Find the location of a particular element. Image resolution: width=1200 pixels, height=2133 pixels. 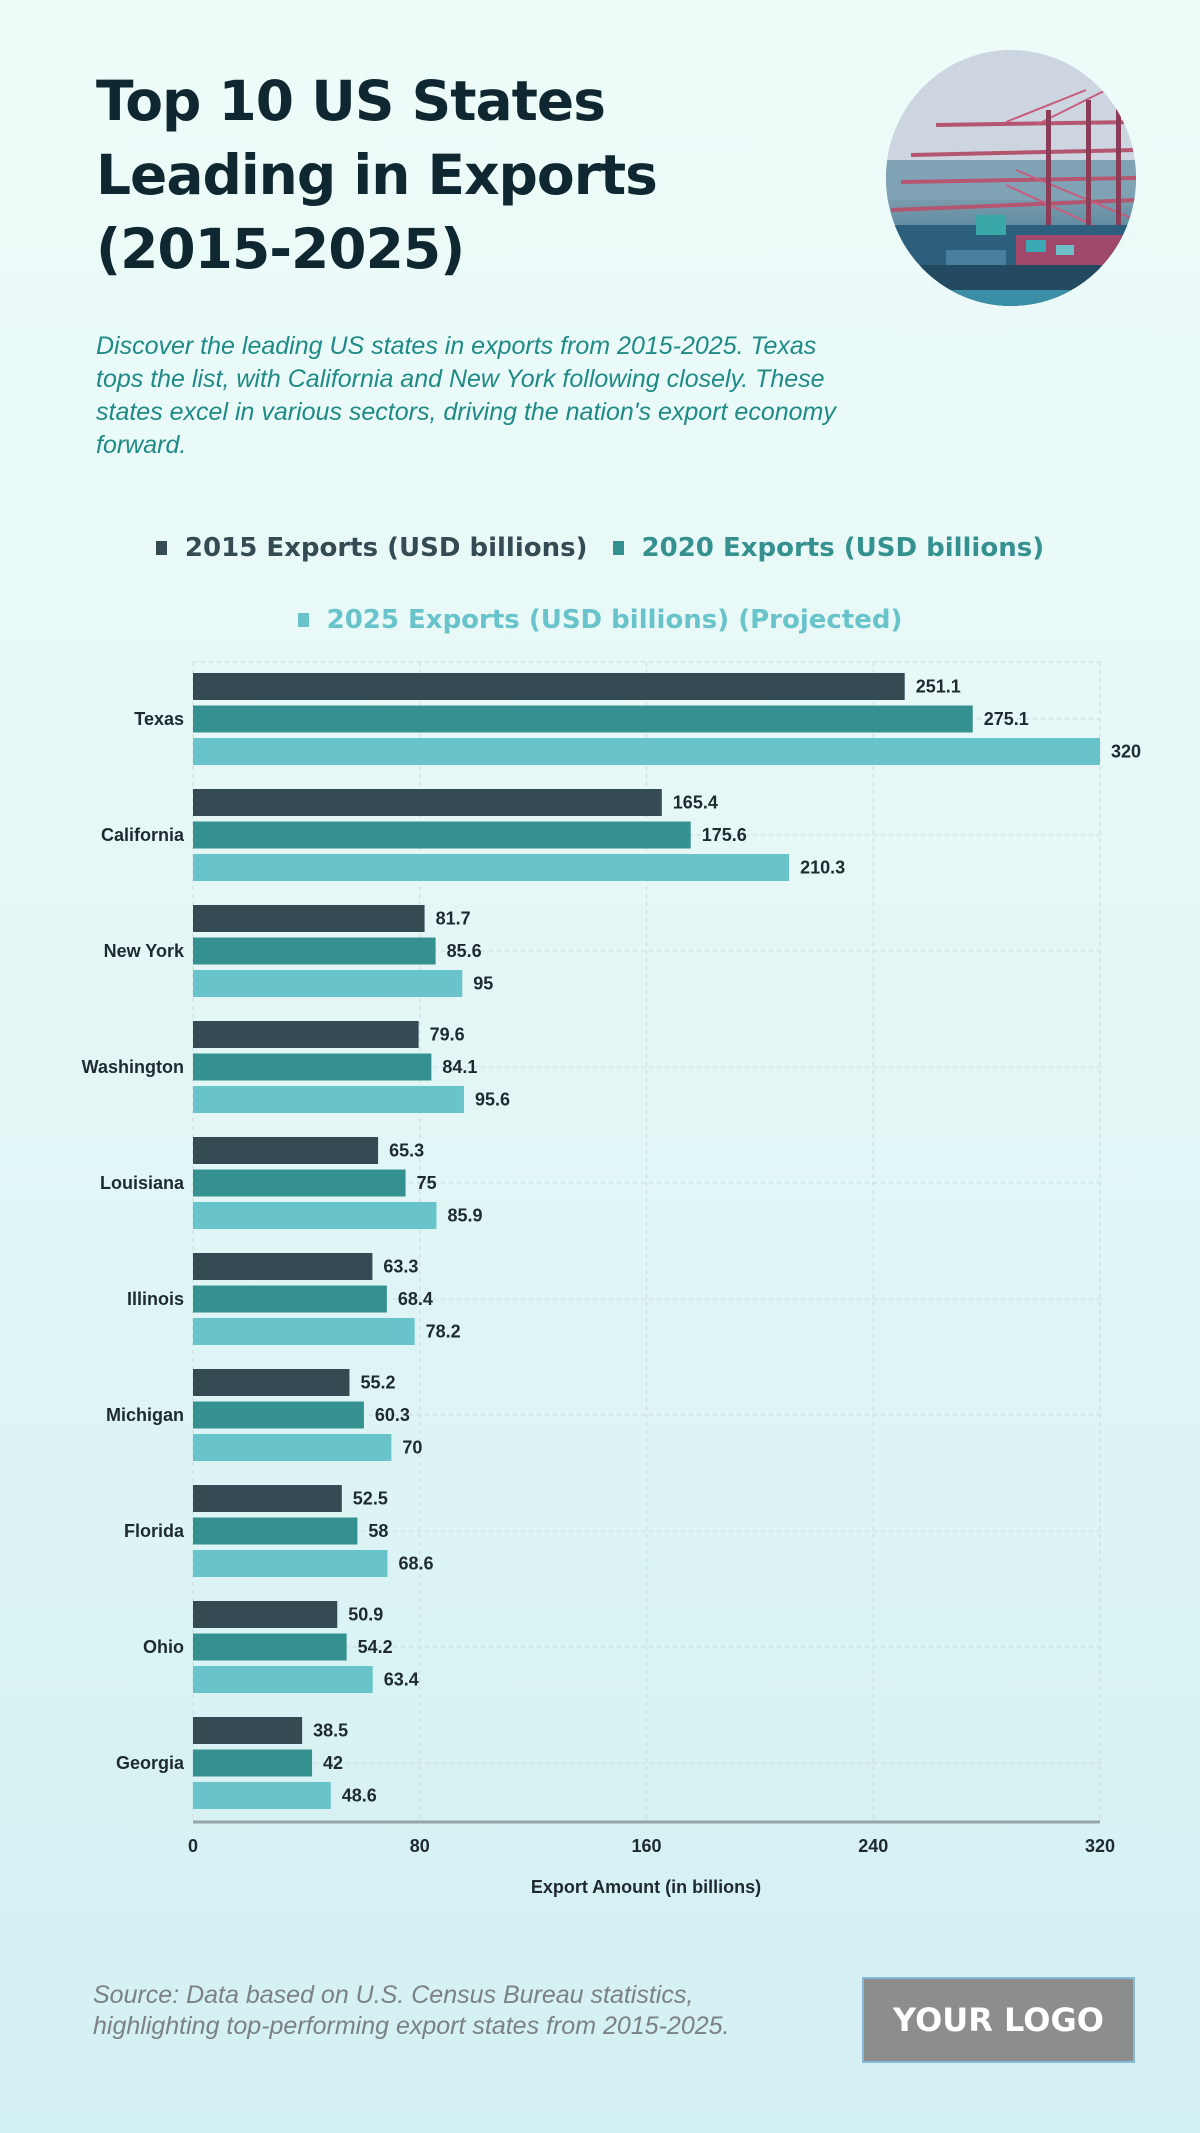

value-label: 210.3 is located at coordinates (822, 868).